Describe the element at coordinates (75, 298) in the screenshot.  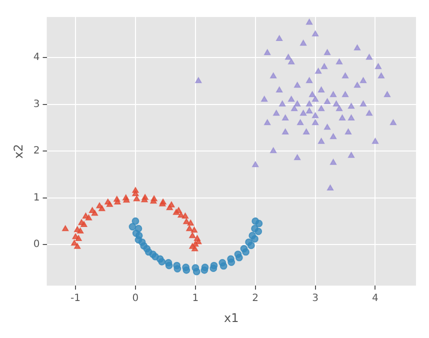
I see `x-tick-label: -1` at that location.